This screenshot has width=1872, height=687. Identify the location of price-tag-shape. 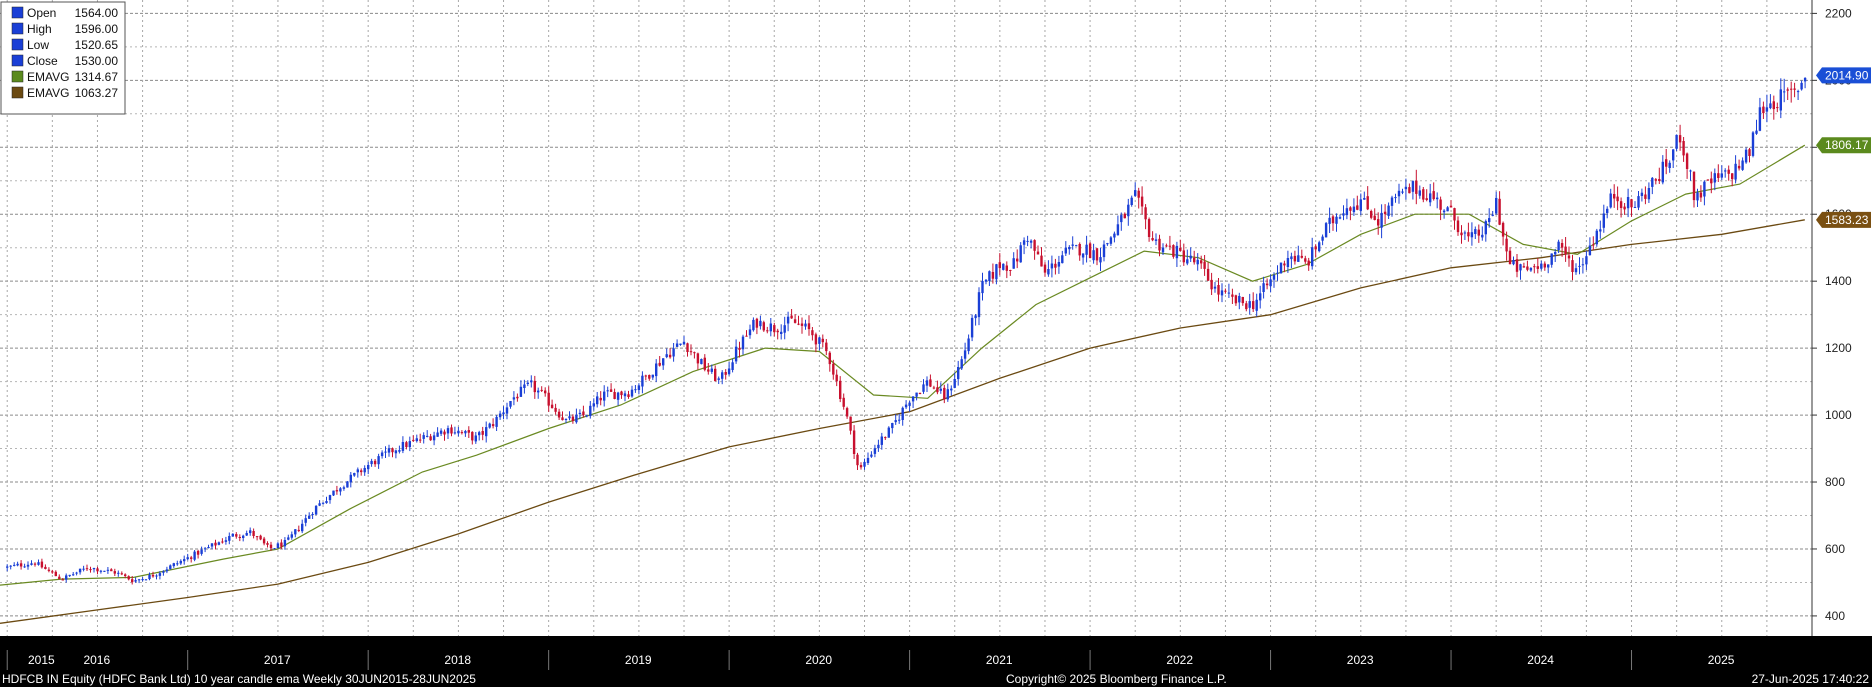
(1843, 145).